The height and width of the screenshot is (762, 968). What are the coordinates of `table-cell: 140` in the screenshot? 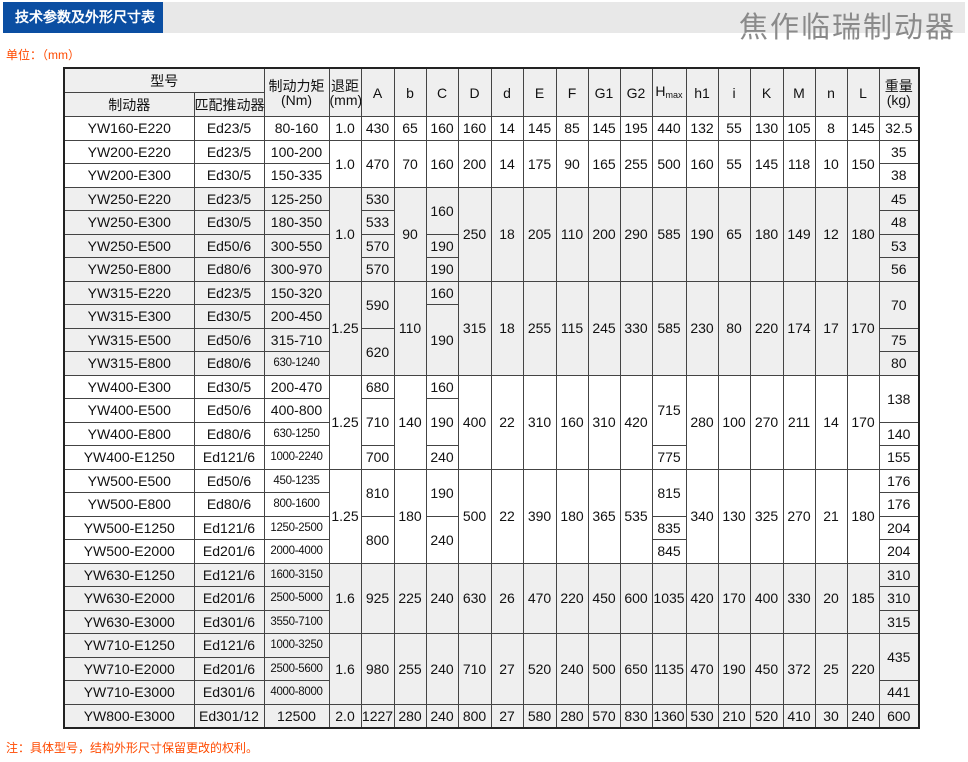 It's located at (410, 422).